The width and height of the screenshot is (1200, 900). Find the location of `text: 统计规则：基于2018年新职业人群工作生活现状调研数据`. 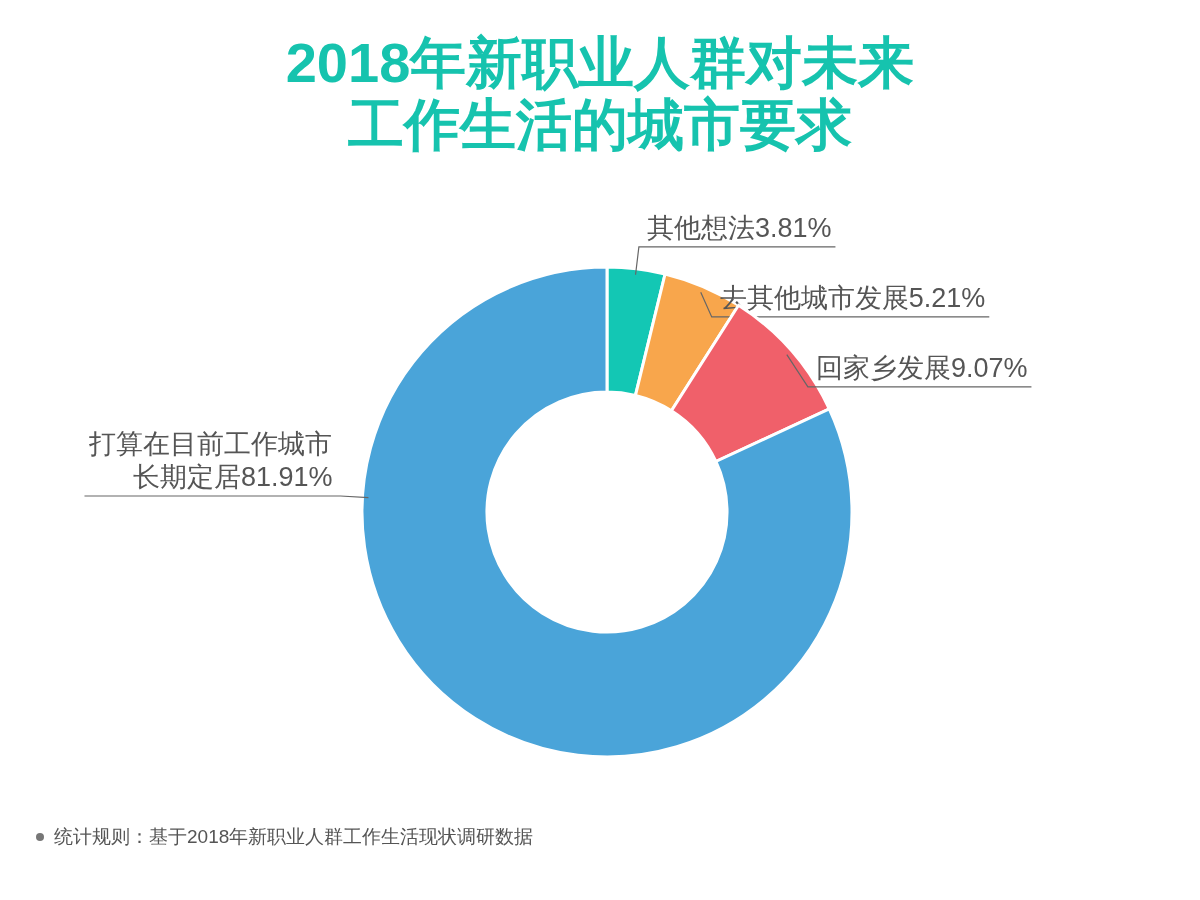

text: 统计规则：基于2018年新职业人群工作生活现状调研数据 is located at coordinates (294, 836).